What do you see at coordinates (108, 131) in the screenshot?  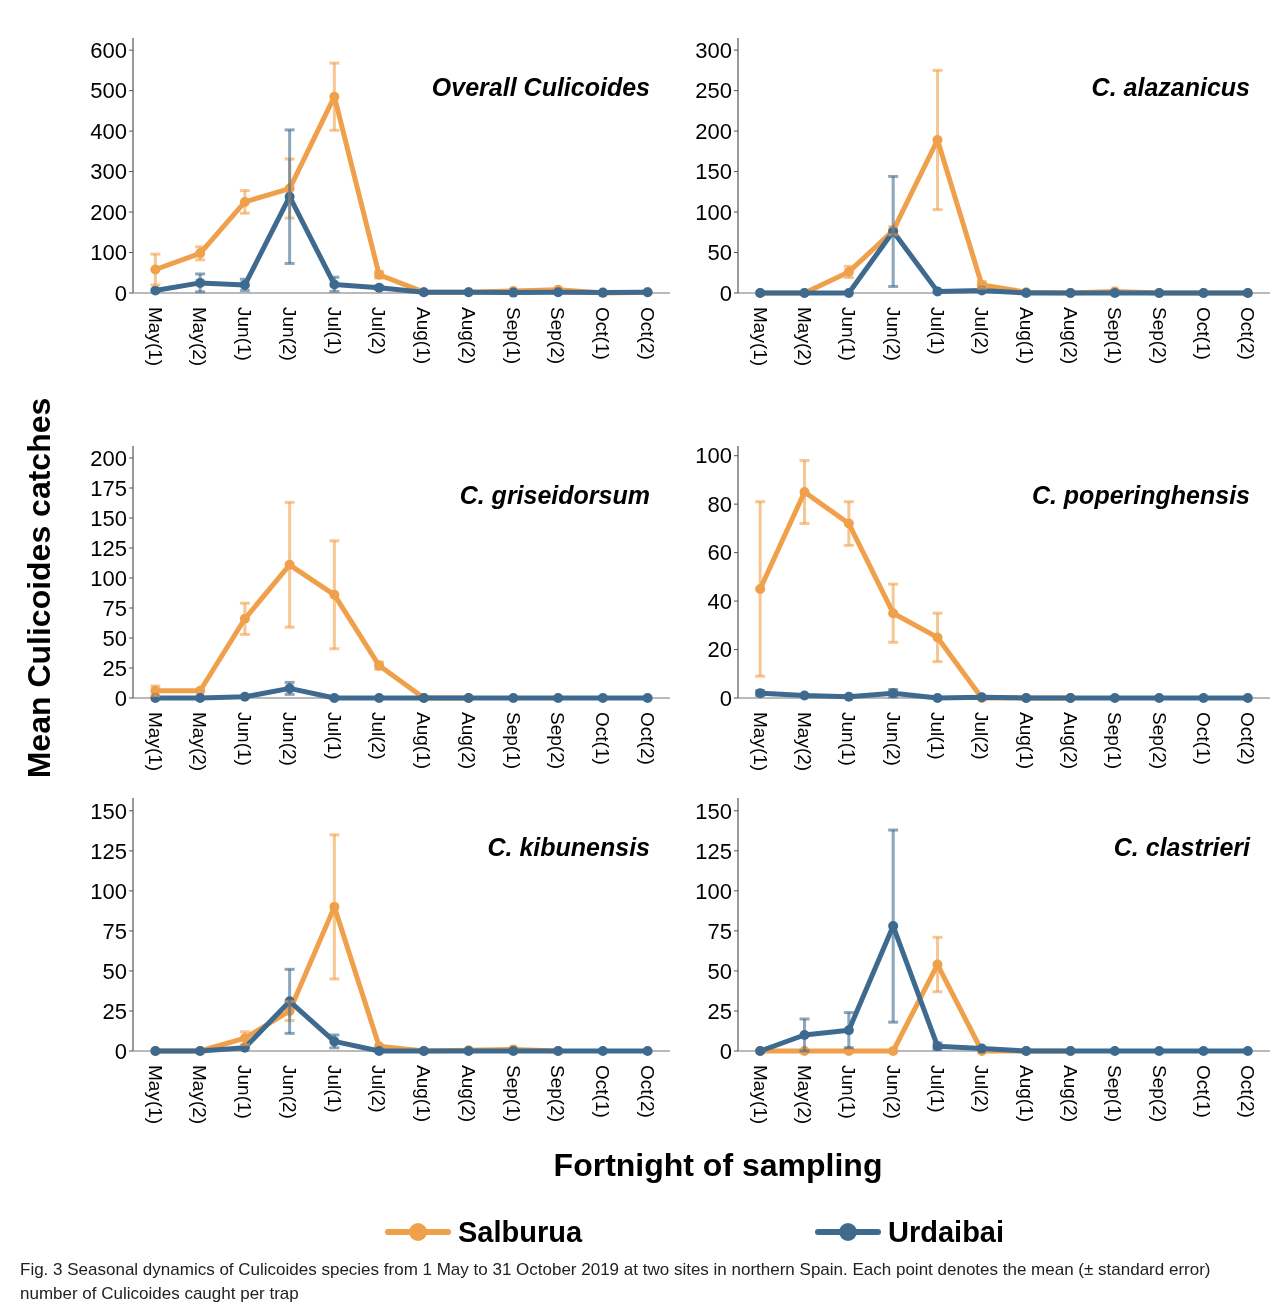 I see `y-tick-label: 400` at bounding box center [108, 131].